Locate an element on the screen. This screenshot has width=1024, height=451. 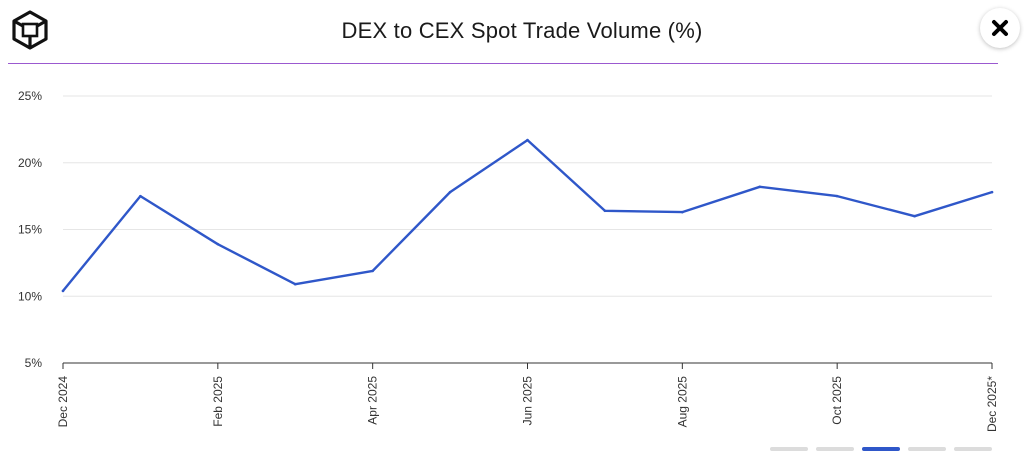
pager is located at coordinates (881, 449).